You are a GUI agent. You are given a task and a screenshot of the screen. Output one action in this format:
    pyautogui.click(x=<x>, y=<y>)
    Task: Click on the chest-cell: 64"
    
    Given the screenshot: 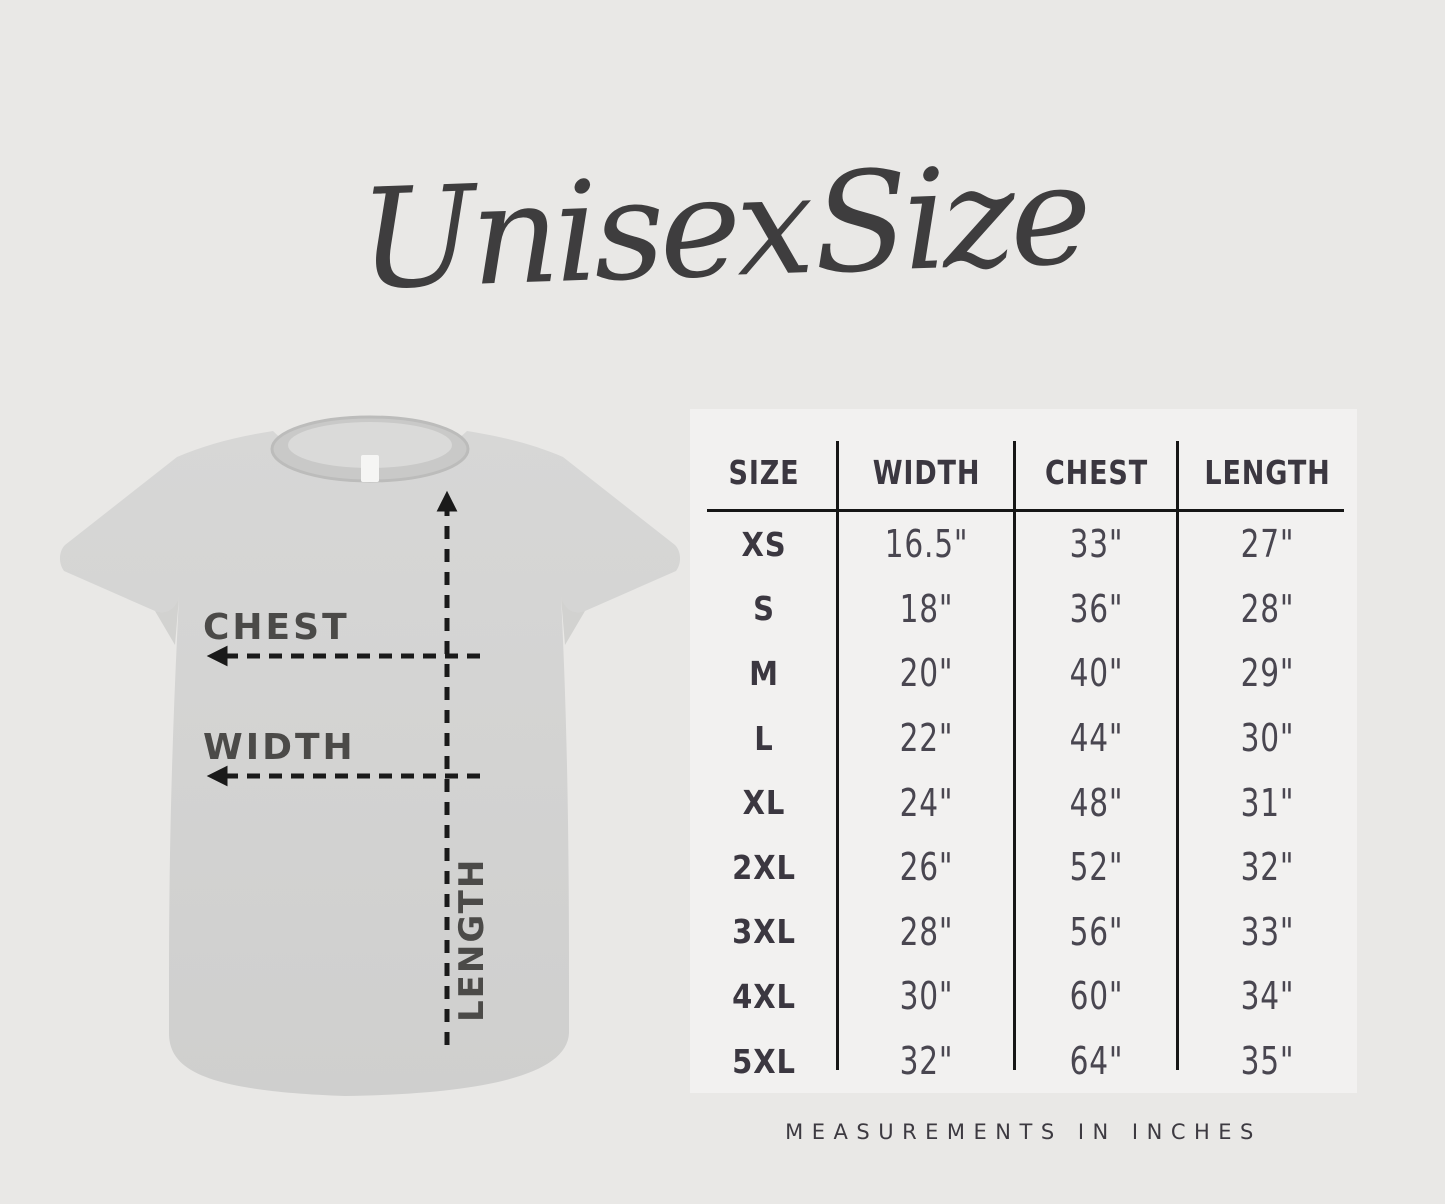 What is the action you would take?
    pyautogui.click(x=1096, y=1061)
    